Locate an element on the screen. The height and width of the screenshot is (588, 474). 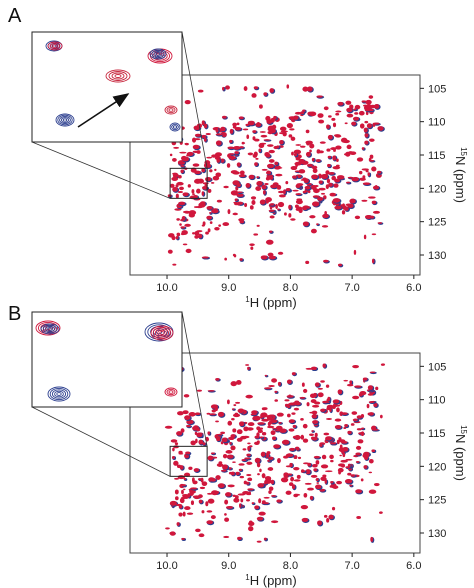
connector-line is located at coordinates (194, 379).